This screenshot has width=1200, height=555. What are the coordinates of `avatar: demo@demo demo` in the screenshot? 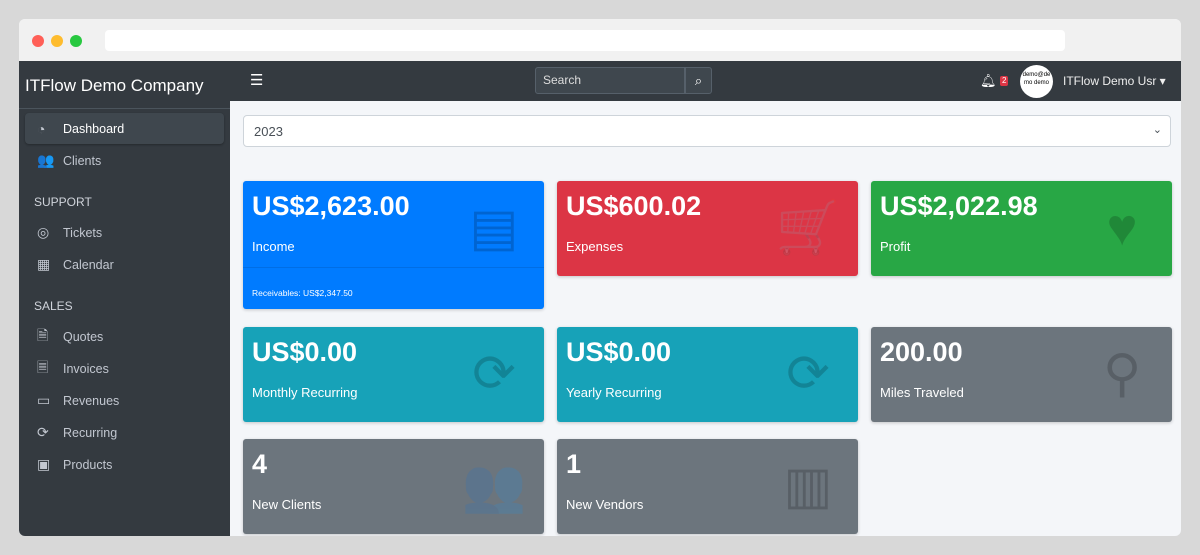 It's located at (1036, 81).